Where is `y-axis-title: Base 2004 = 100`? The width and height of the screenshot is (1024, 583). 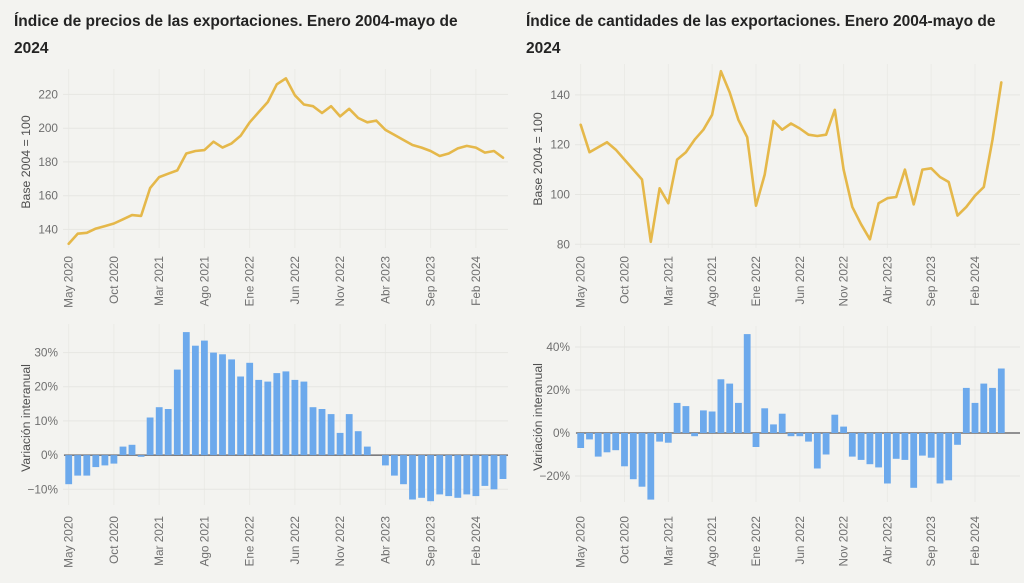
y-axis-title: Base 2004 = 100 is located at coordinates (26, 161).